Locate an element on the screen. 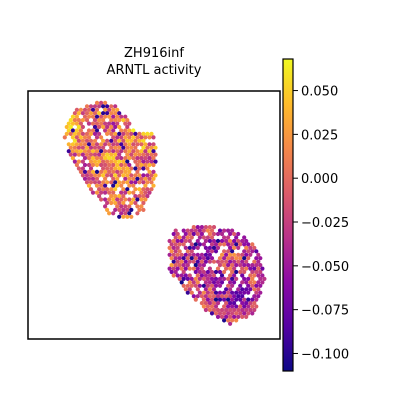 This screenshot has height=400, width=400. colorbar-tick-label: 0.025 is located at coordinates (319, 135).